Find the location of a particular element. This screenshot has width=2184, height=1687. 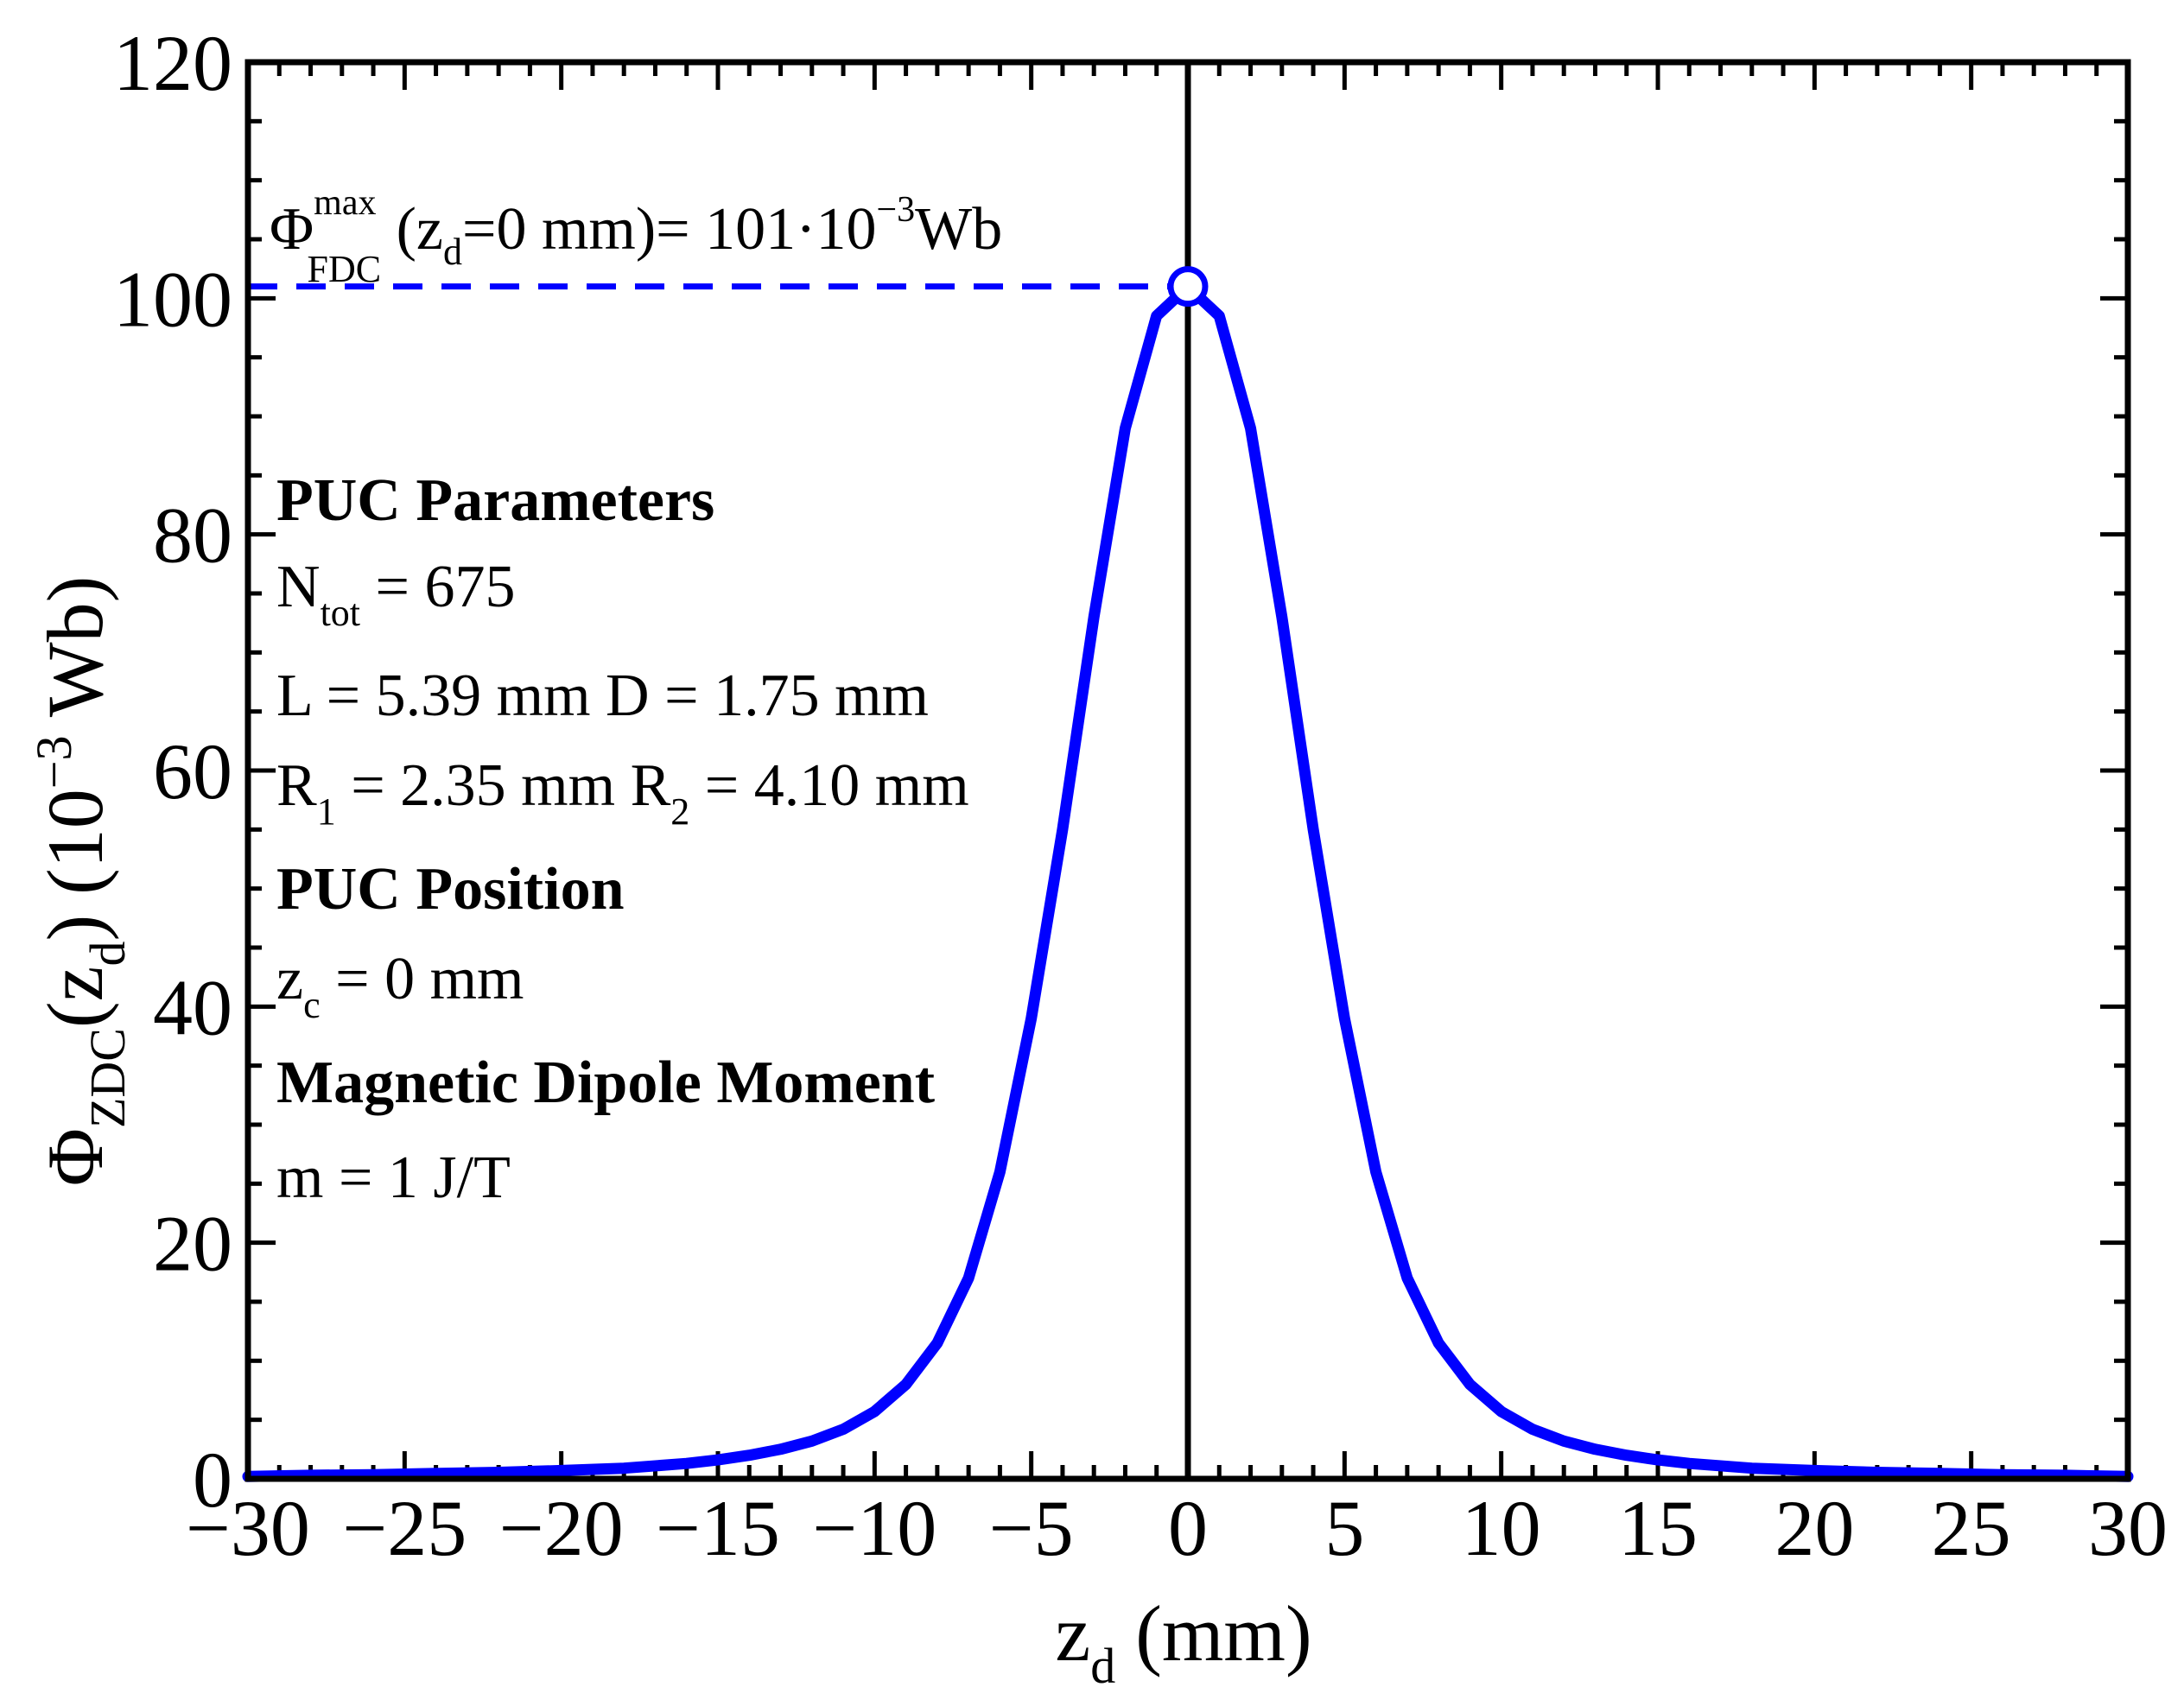

x-tick-label: −20 is located at coordinates (562, 1528).